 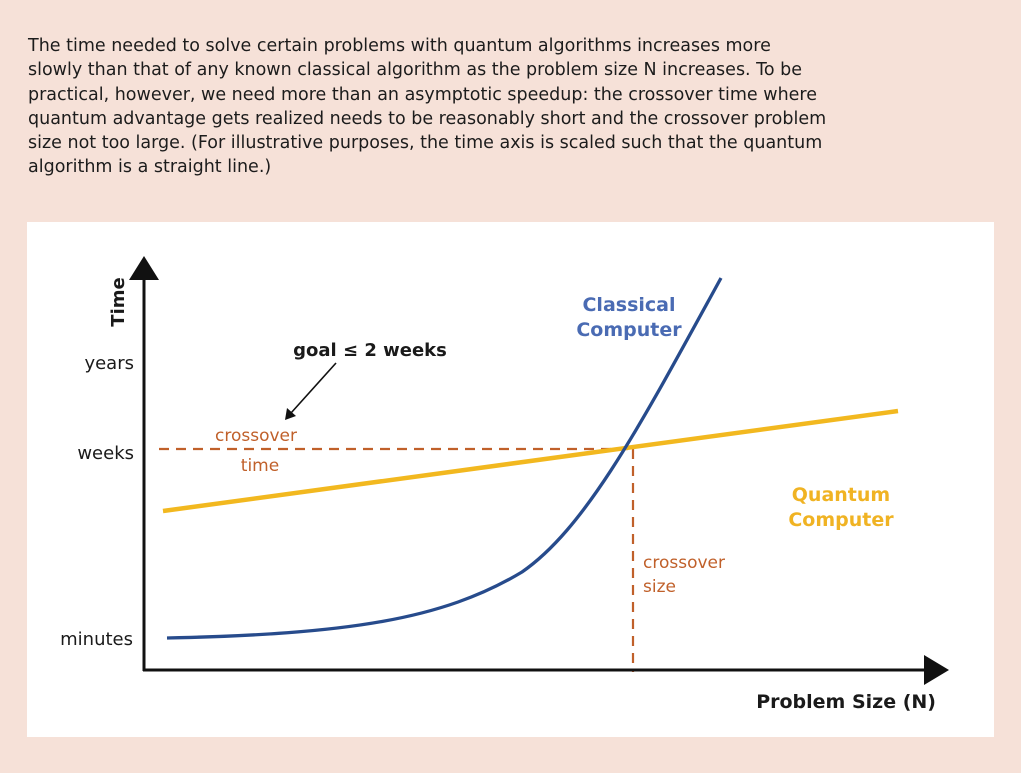 What do you see at coordinates (629, 330) in the screenshot?
I see `classical-series-label-line2: Computer` at bounding box center [629, 330].